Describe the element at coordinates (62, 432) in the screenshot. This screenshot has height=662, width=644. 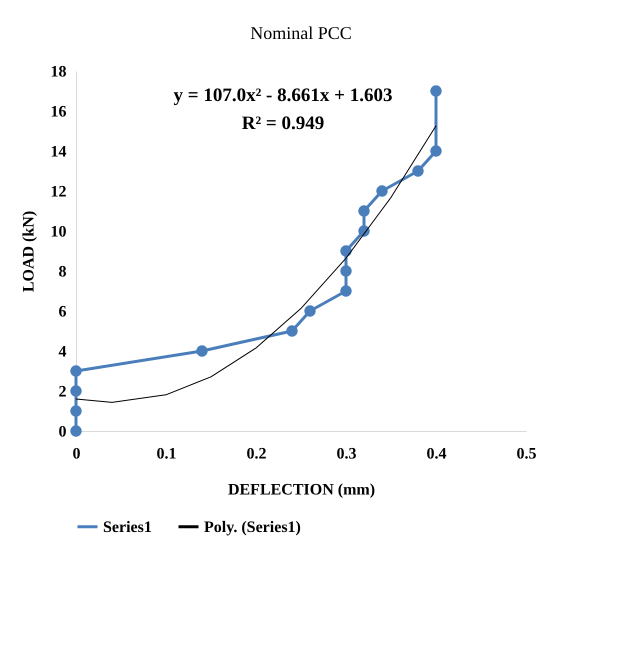
I see `y-tick-label: 0` at that location.